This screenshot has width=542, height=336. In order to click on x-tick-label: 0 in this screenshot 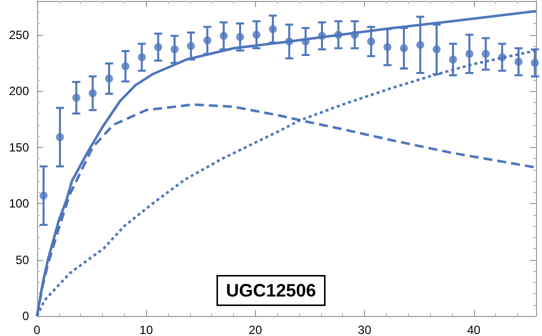, I will do `click(37, 329)`.